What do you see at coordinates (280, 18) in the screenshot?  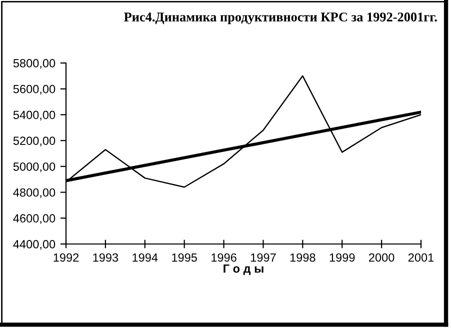 I see `chart-title: Рис4.Динамика продуктивности КРС за 1992-2001гг.` at bounding box center [280, 18].